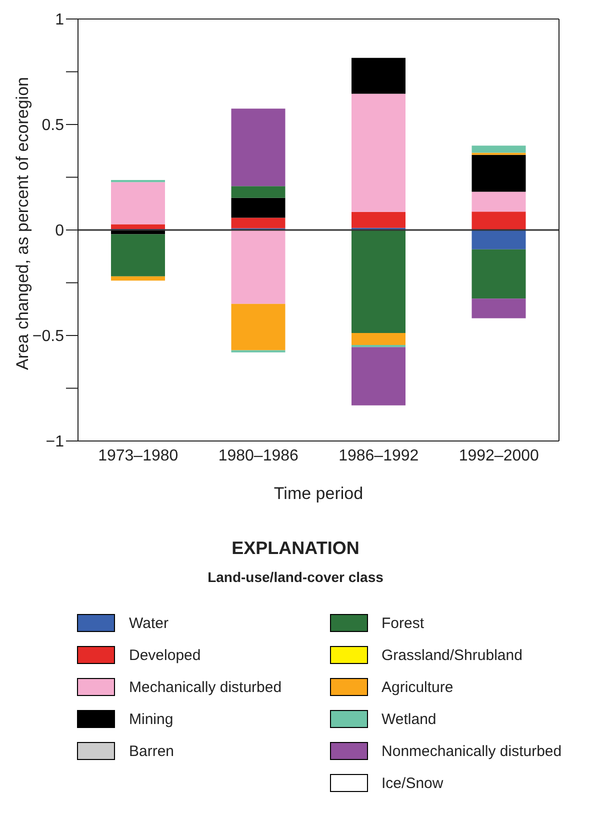  I want to click on x-axis-title: Time period, so click(319, 493).